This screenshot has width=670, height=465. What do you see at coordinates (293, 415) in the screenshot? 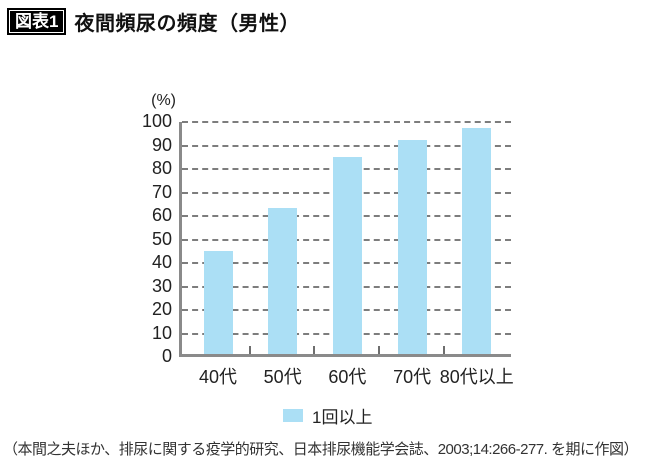
I see `legend-swatch` at bounding box center [293, 415].